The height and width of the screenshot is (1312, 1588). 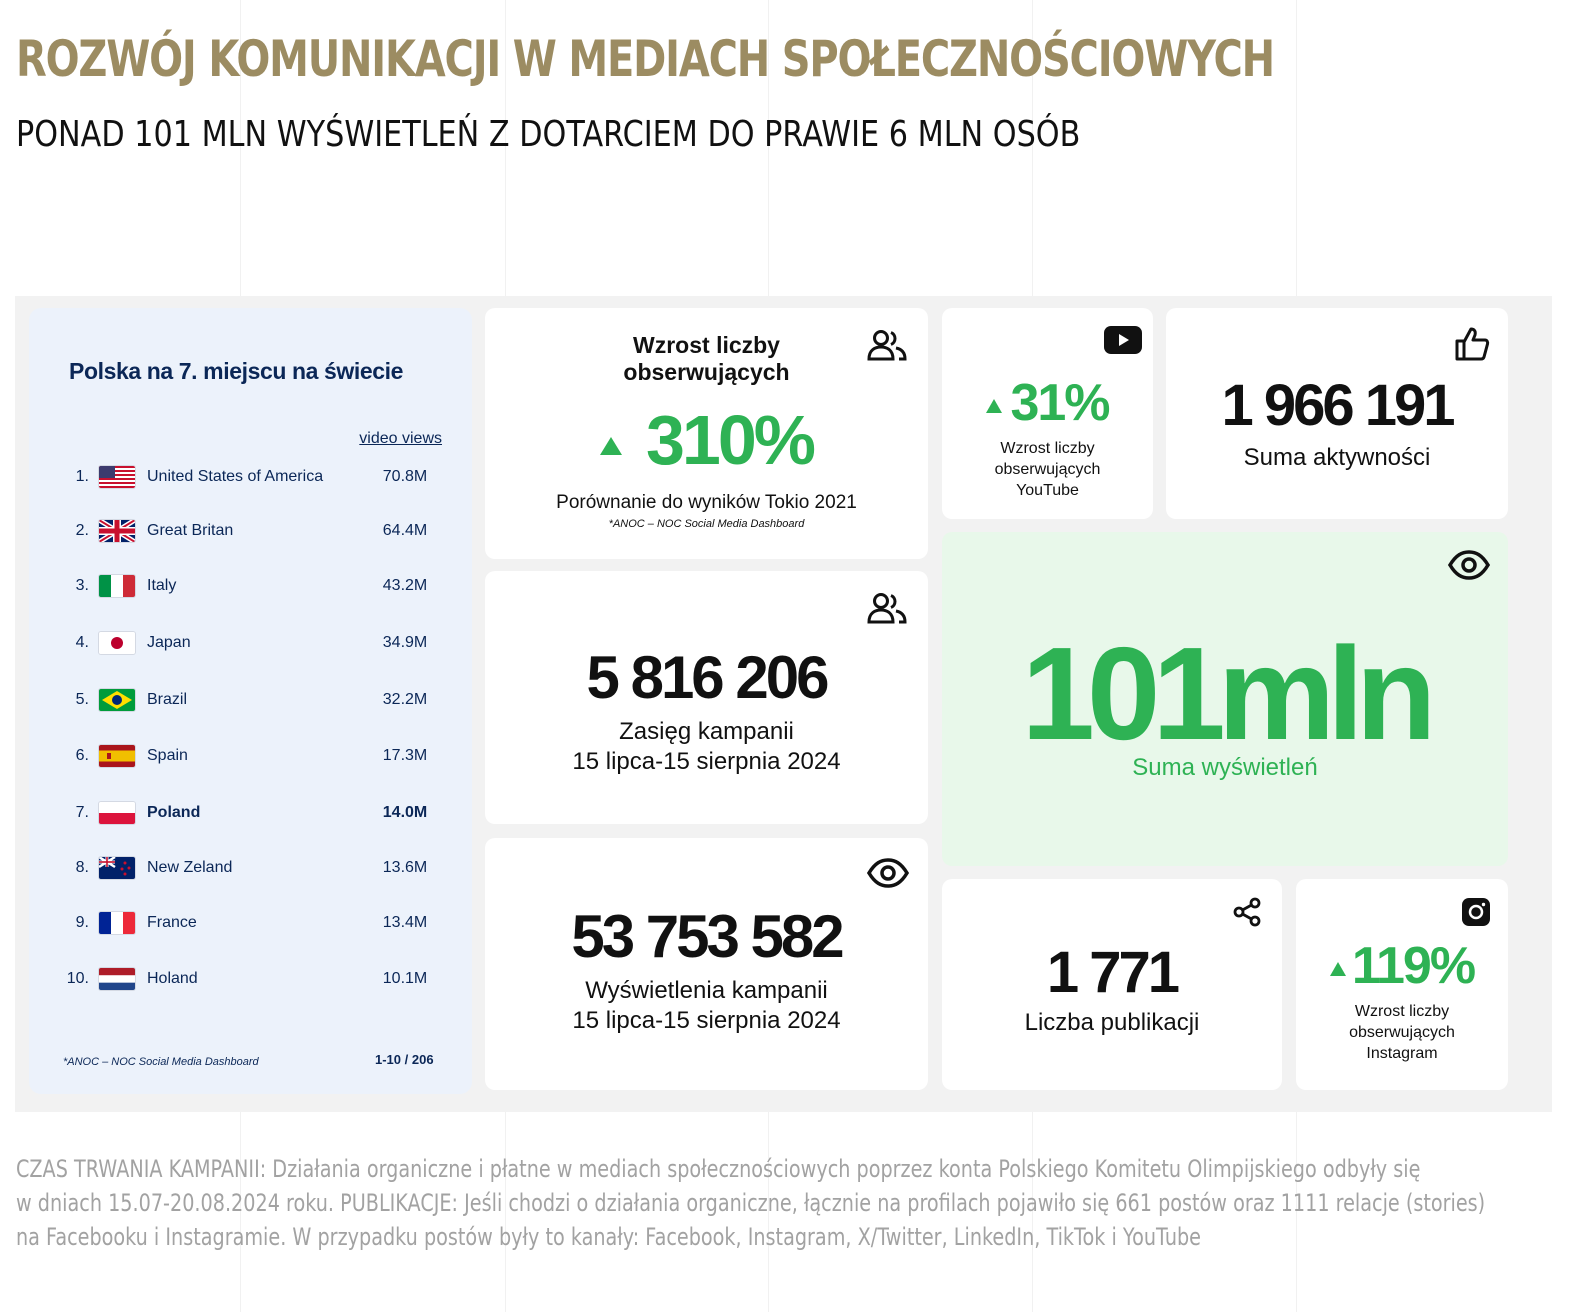 What do you see at coordinates (1247, 914) in the screenshot?
I see `share-icon` at bounding box center [1247, 914].